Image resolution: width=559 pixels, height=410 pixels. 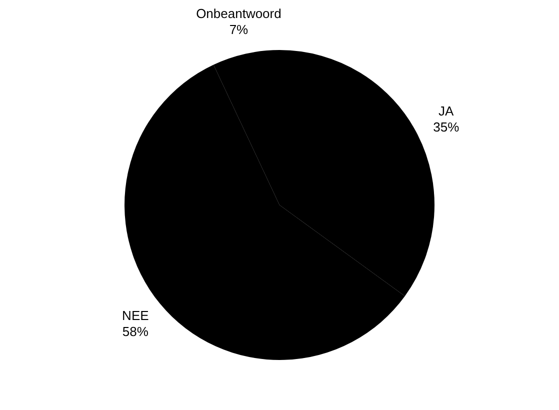 I want to click on data-label: 35%, so click(x=446, y=127).